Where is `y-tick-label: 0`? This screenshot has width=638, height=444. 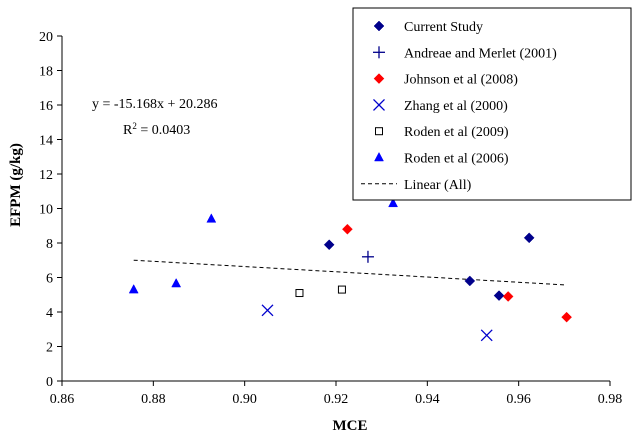 y-tick-label: 0 is located at coordinates (49, 382).